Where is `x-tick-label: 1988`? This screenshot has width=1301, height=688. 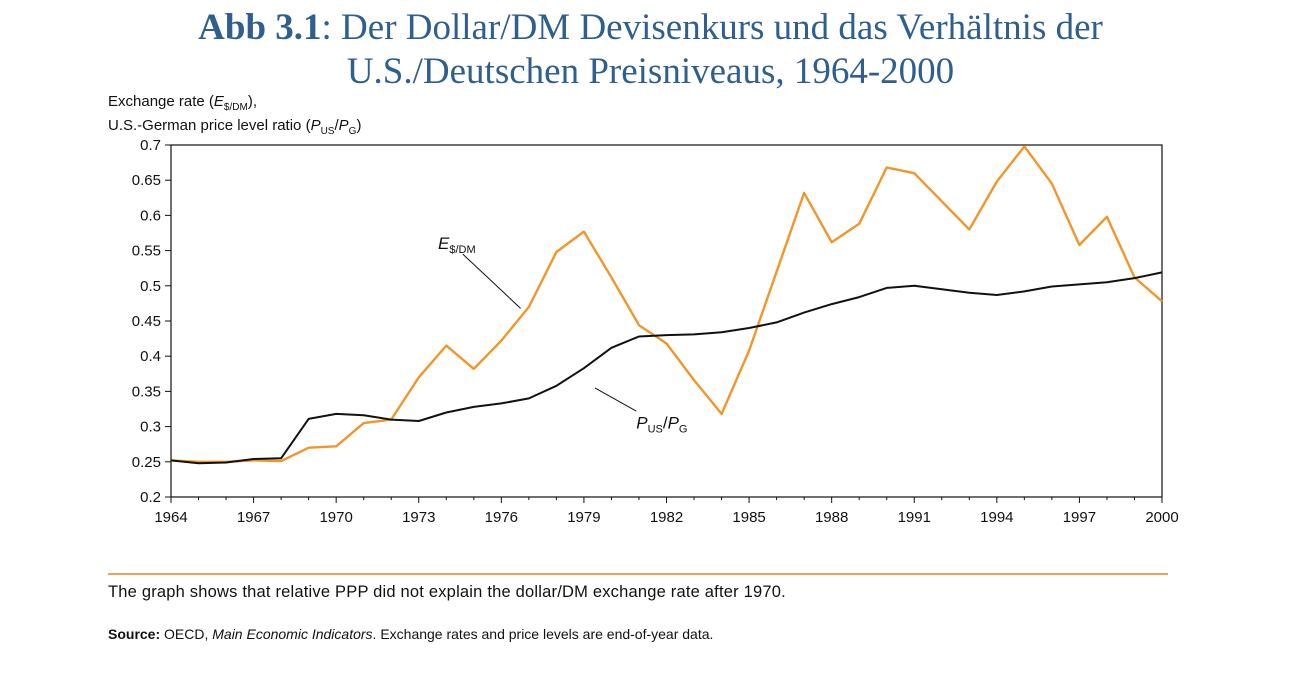 x-tick-label: 1988 is located at coordinates (831, 517).